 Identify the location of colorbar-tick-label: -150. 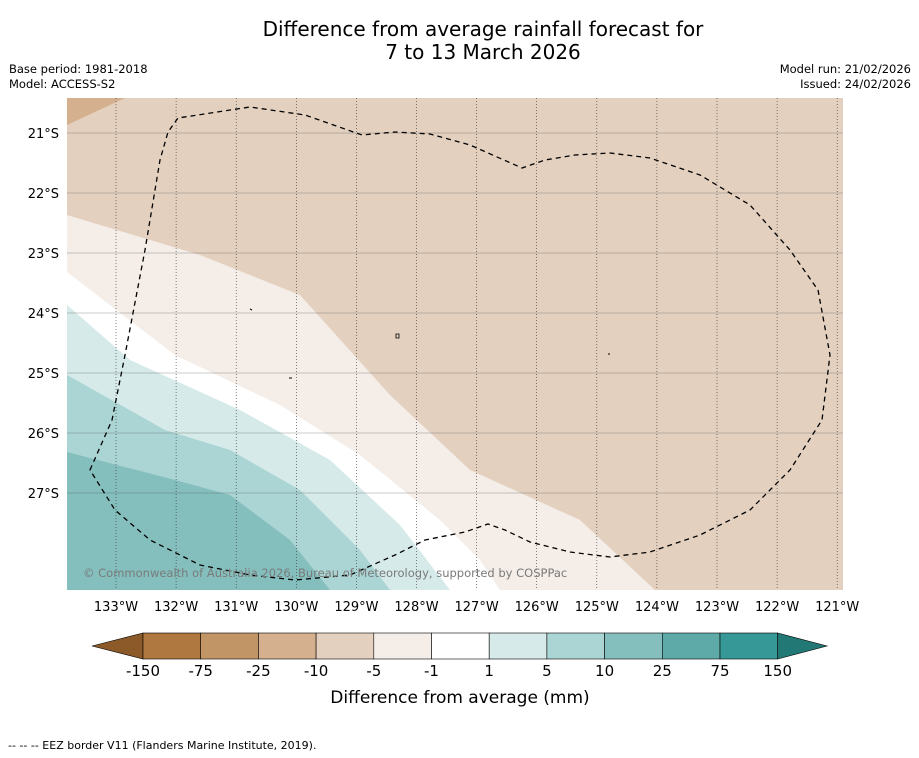
(143, 671).